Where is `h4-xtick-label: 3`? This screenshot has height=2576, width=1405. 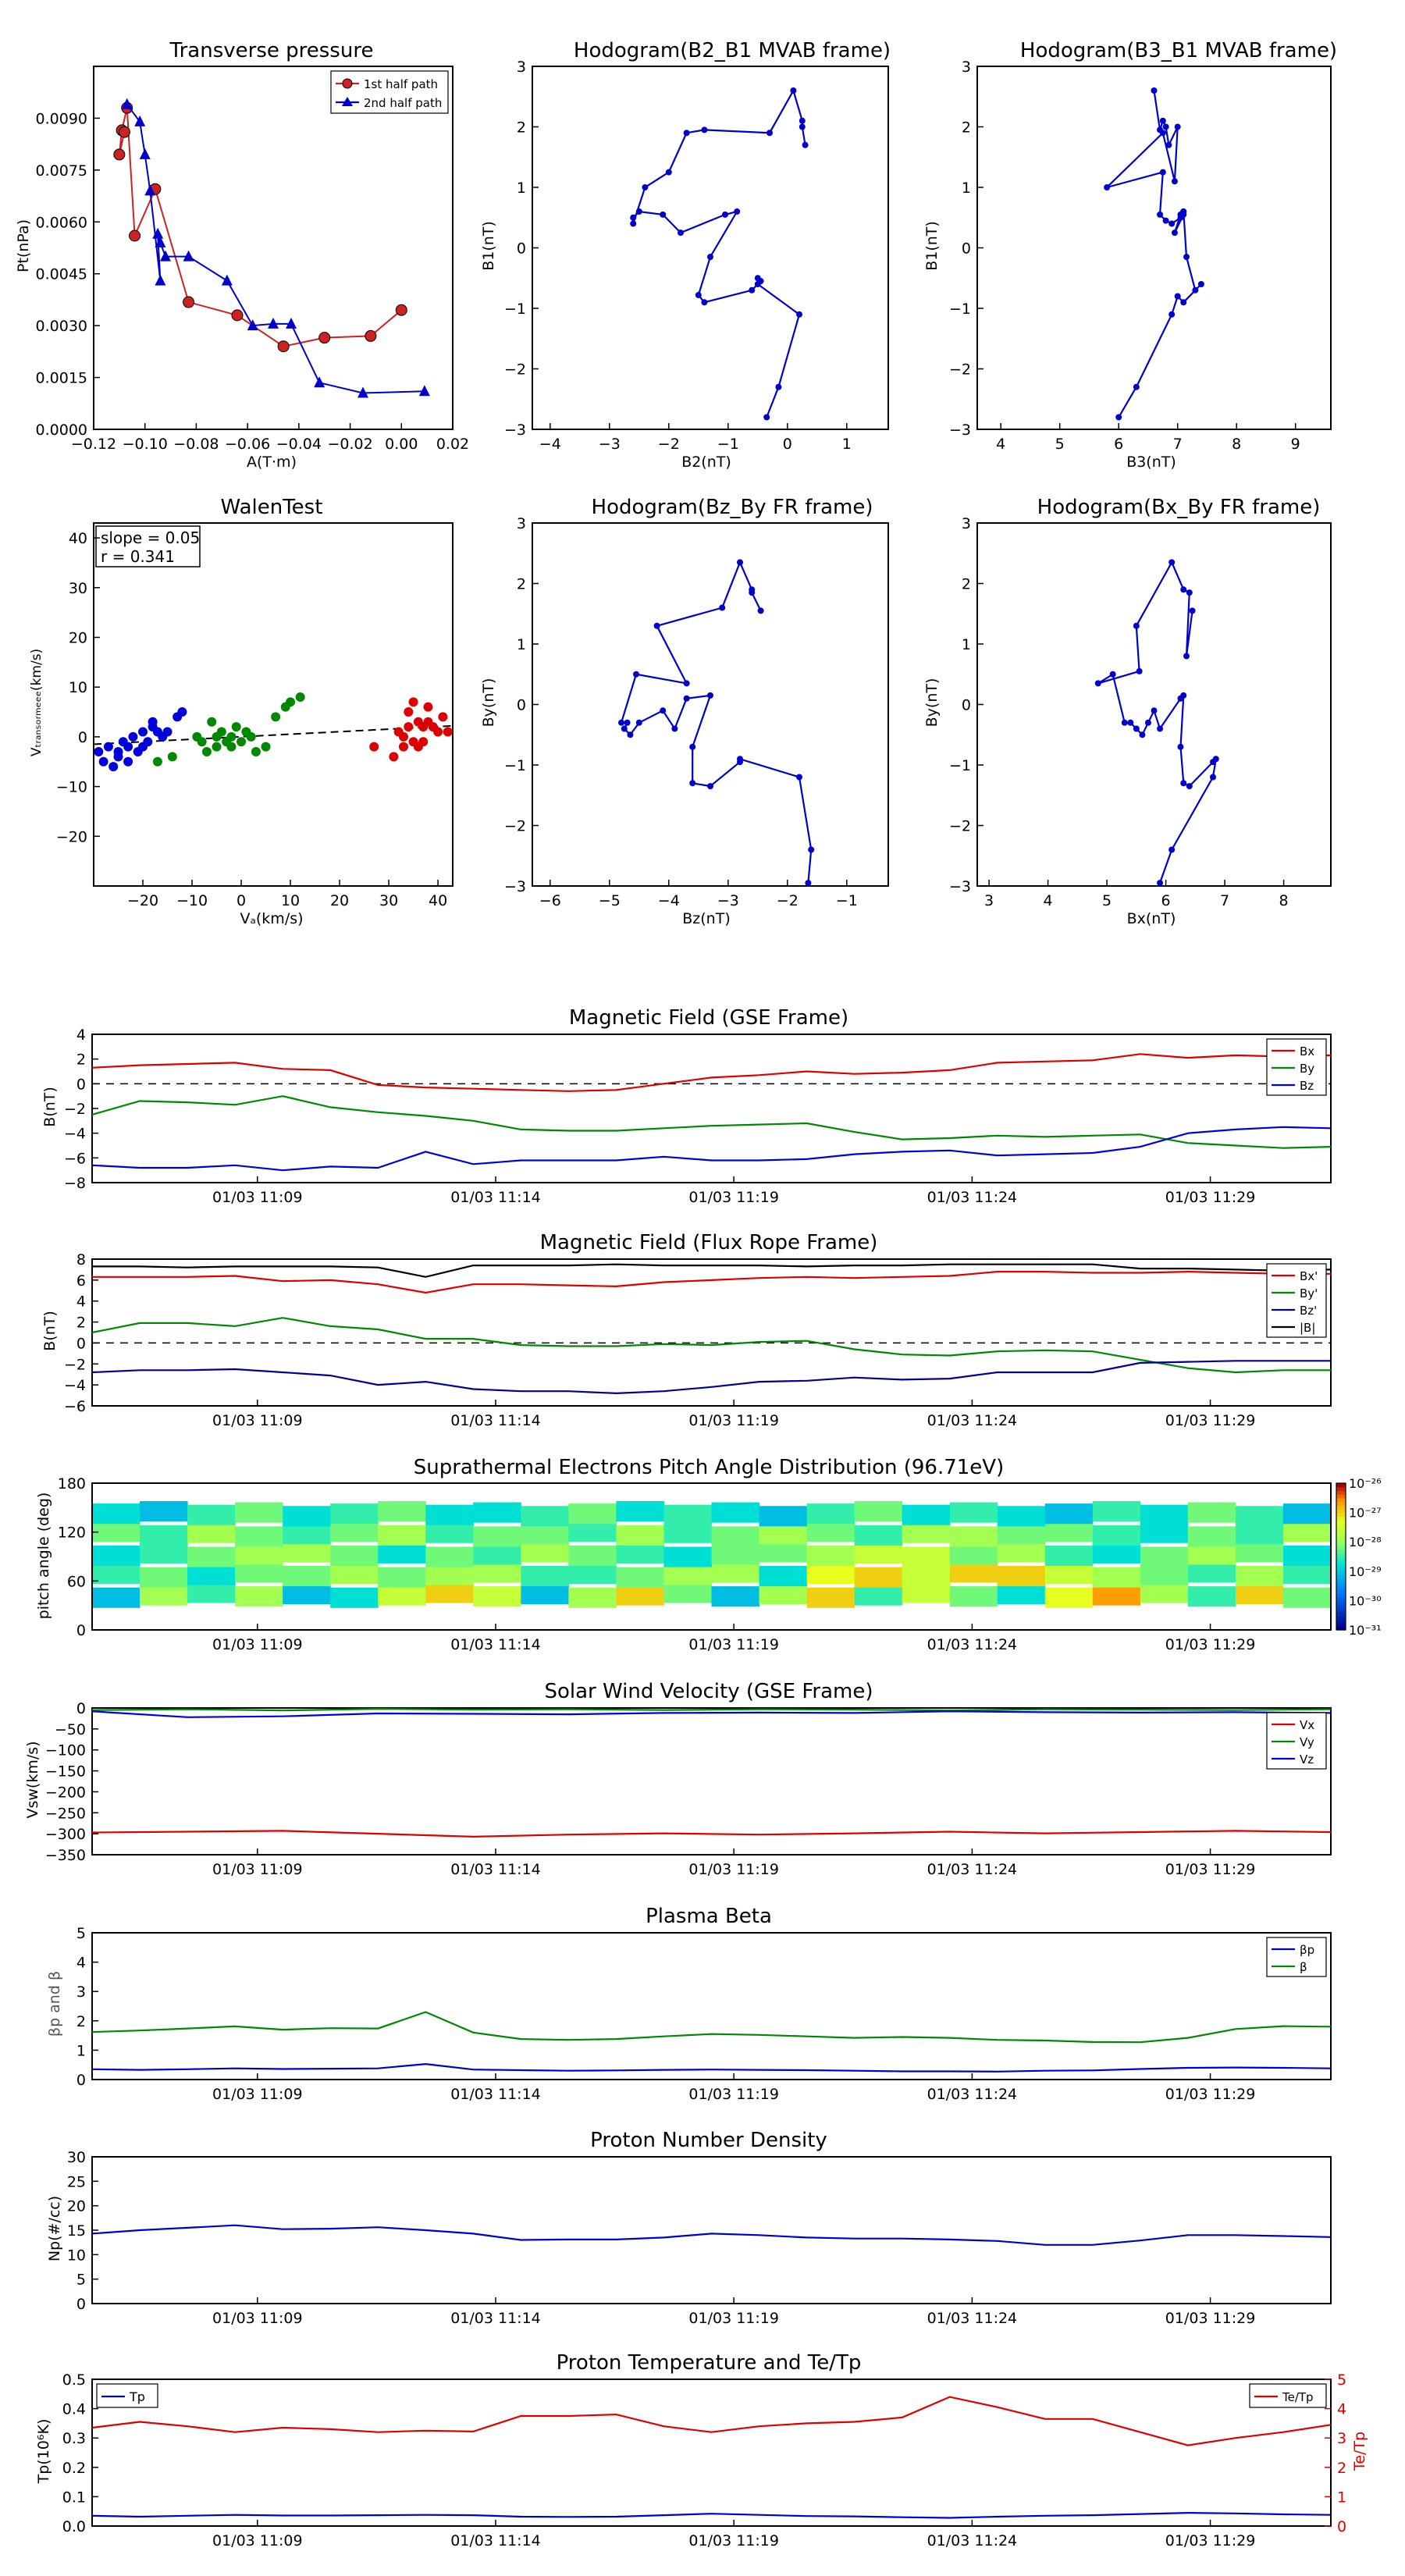 h4-xtick-label: 3 is located at coordinates (989, 900).